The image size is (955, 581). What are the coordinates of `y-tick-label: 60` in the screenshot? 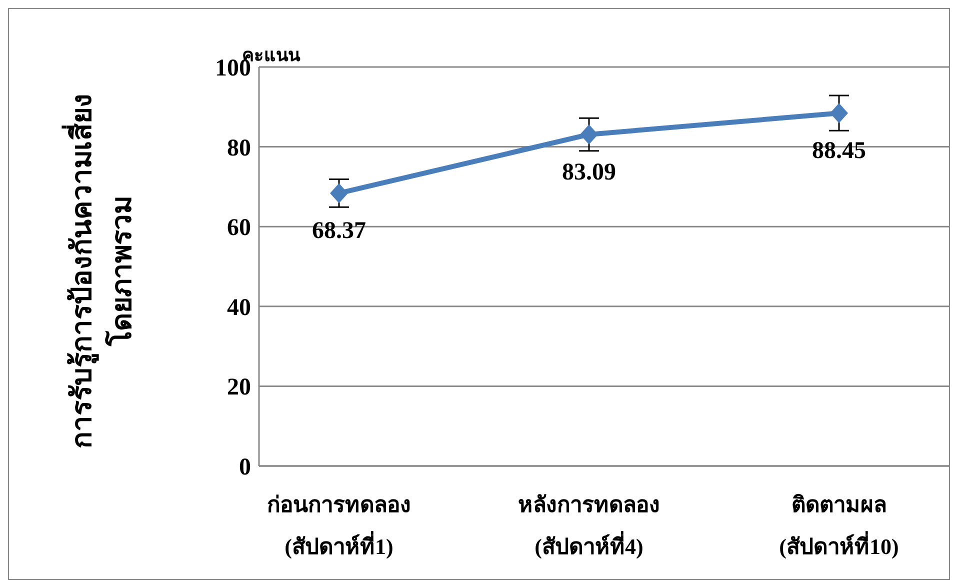 It's located at (239, 228).